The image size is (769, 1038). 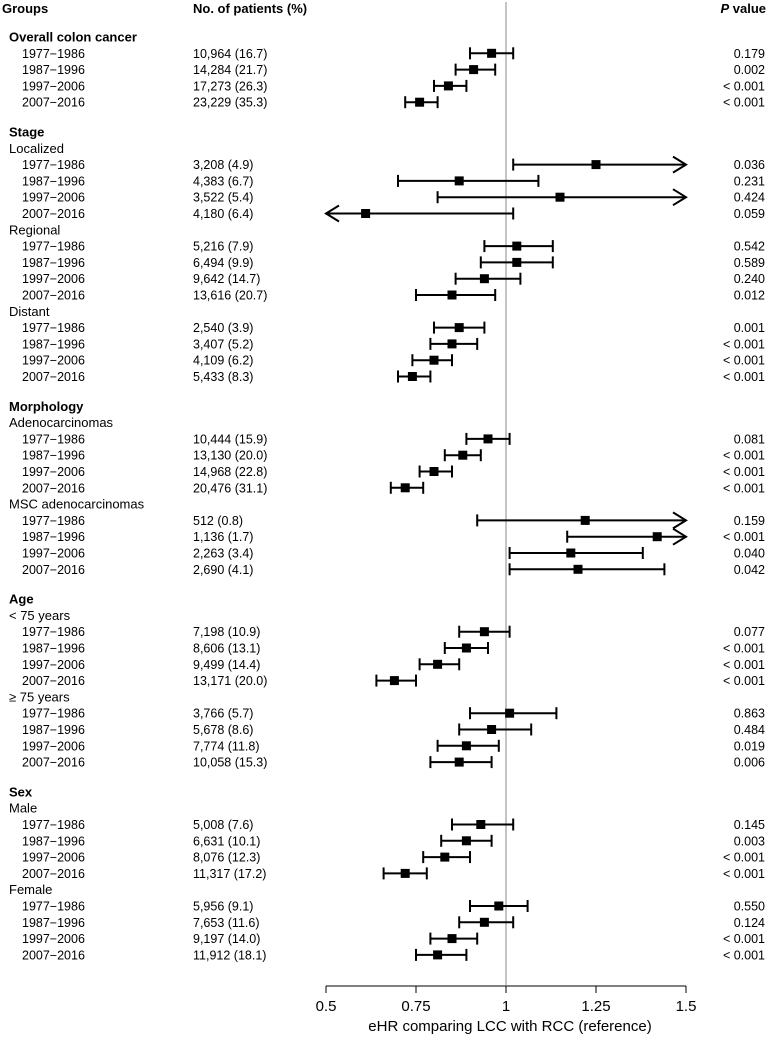 I want to click on table-row: 1977−1986 10,444 (15.9) 0.081, so click(x=393, y=439).